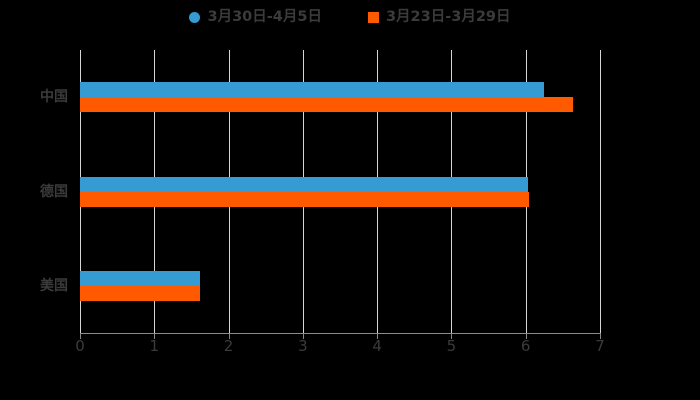  I want to click on legend-circle-marker-icon, so click(195, 17).